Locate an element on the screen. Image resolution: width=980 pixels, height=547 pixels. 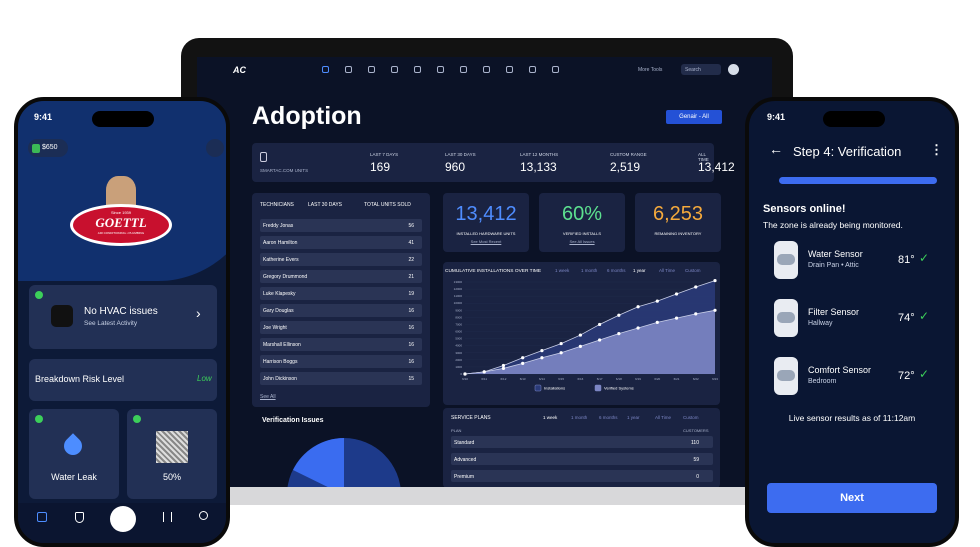
tab-home is located at coordinates (42, 517).